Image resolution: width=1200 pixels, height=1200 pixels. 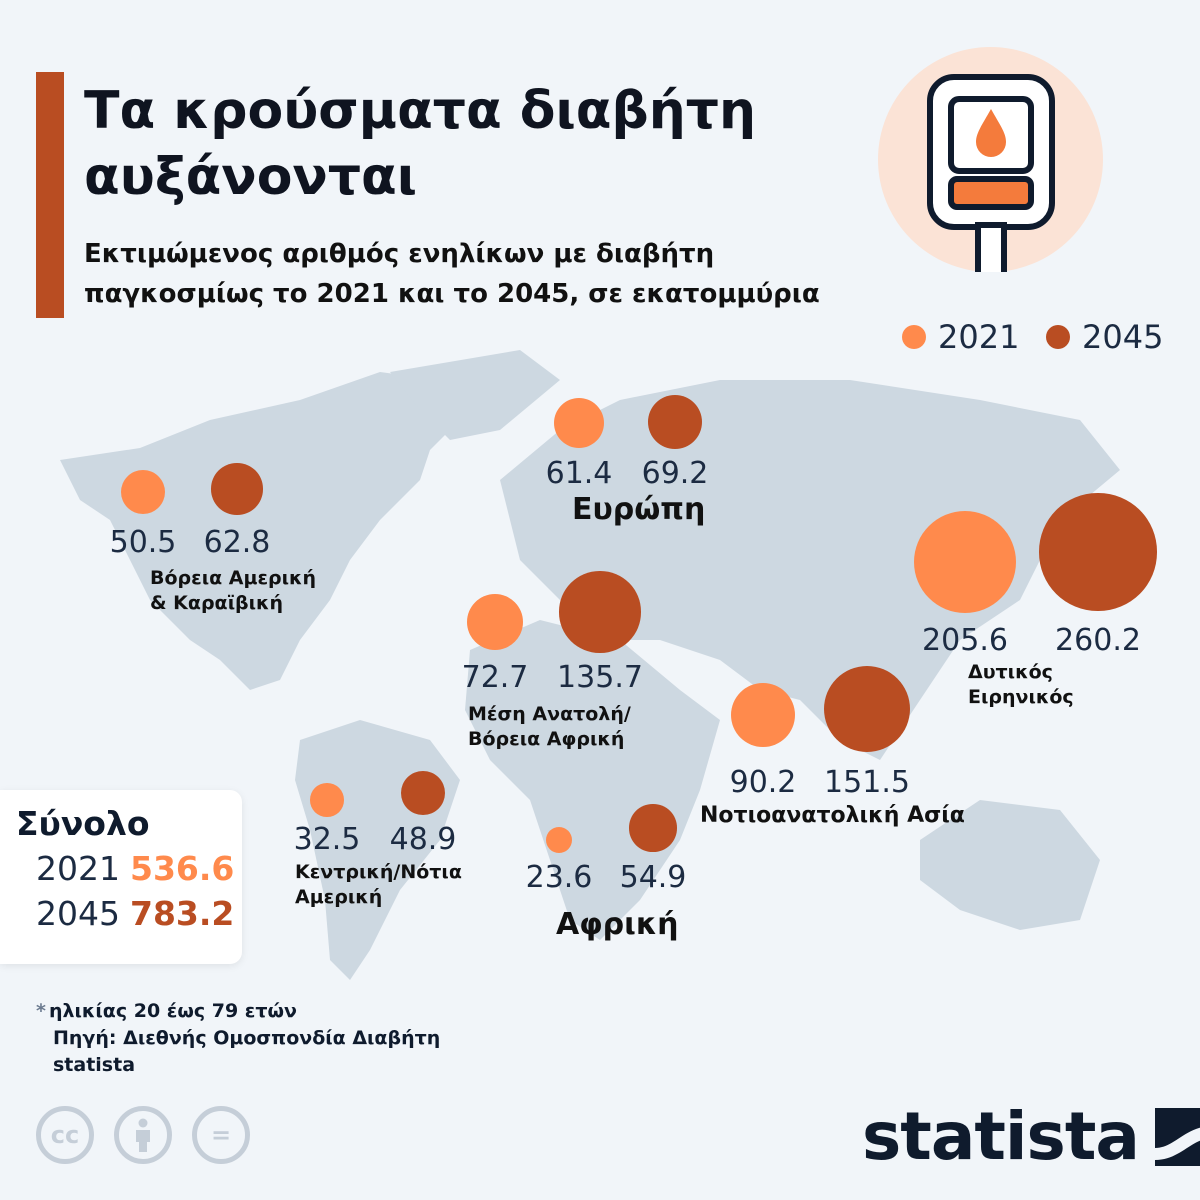 What do you see at coordinates (1177, 1136) in the screenshot?
I see `statista-logo-icon` at bounding box center [1177, 1136].